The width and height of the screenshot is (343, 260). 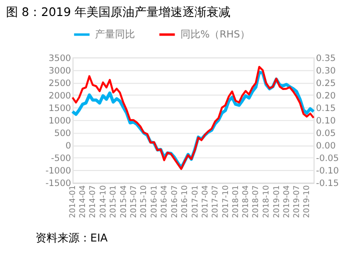 What do you see at coordinates (266, 201) in the screenshot?
I see `x-tick-label: 2018-10` at bounding box center [266, 201].